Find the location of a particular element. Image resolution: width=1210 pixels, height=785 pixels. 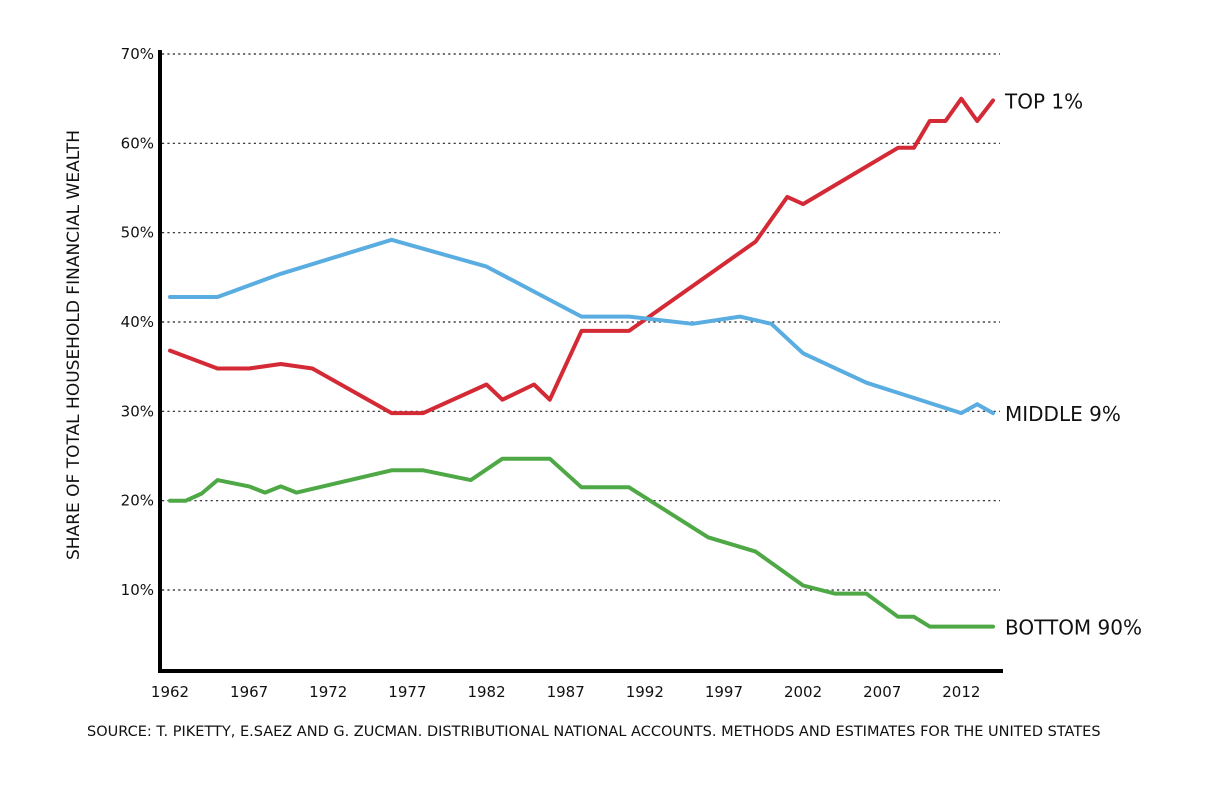

y-tick-label: 50% is located at coordinates (137, 233).